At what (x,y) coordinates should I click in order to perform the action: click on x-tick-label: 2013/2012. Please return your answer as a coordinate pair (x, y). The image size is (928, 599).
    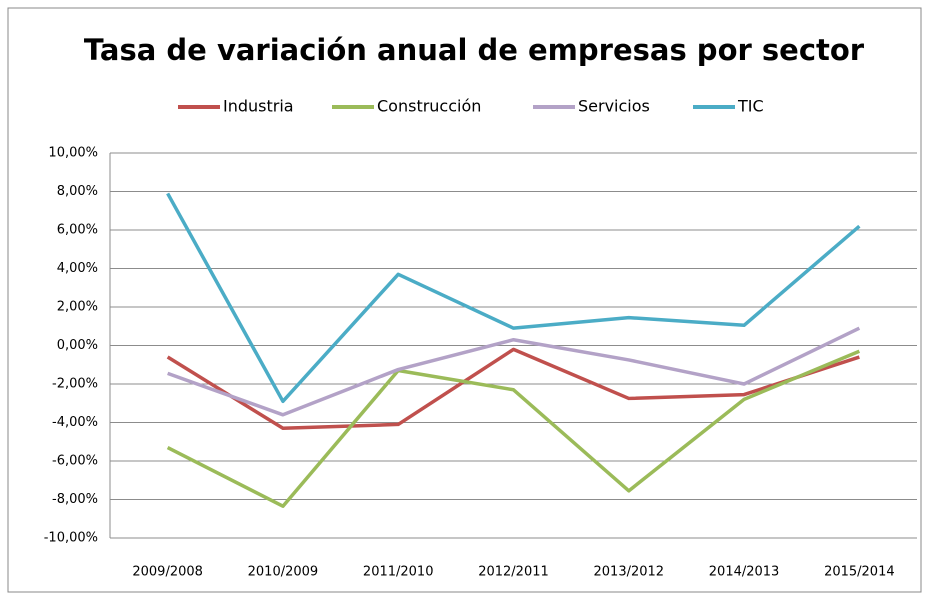
    Looking at the image, I should click on (629, 572).